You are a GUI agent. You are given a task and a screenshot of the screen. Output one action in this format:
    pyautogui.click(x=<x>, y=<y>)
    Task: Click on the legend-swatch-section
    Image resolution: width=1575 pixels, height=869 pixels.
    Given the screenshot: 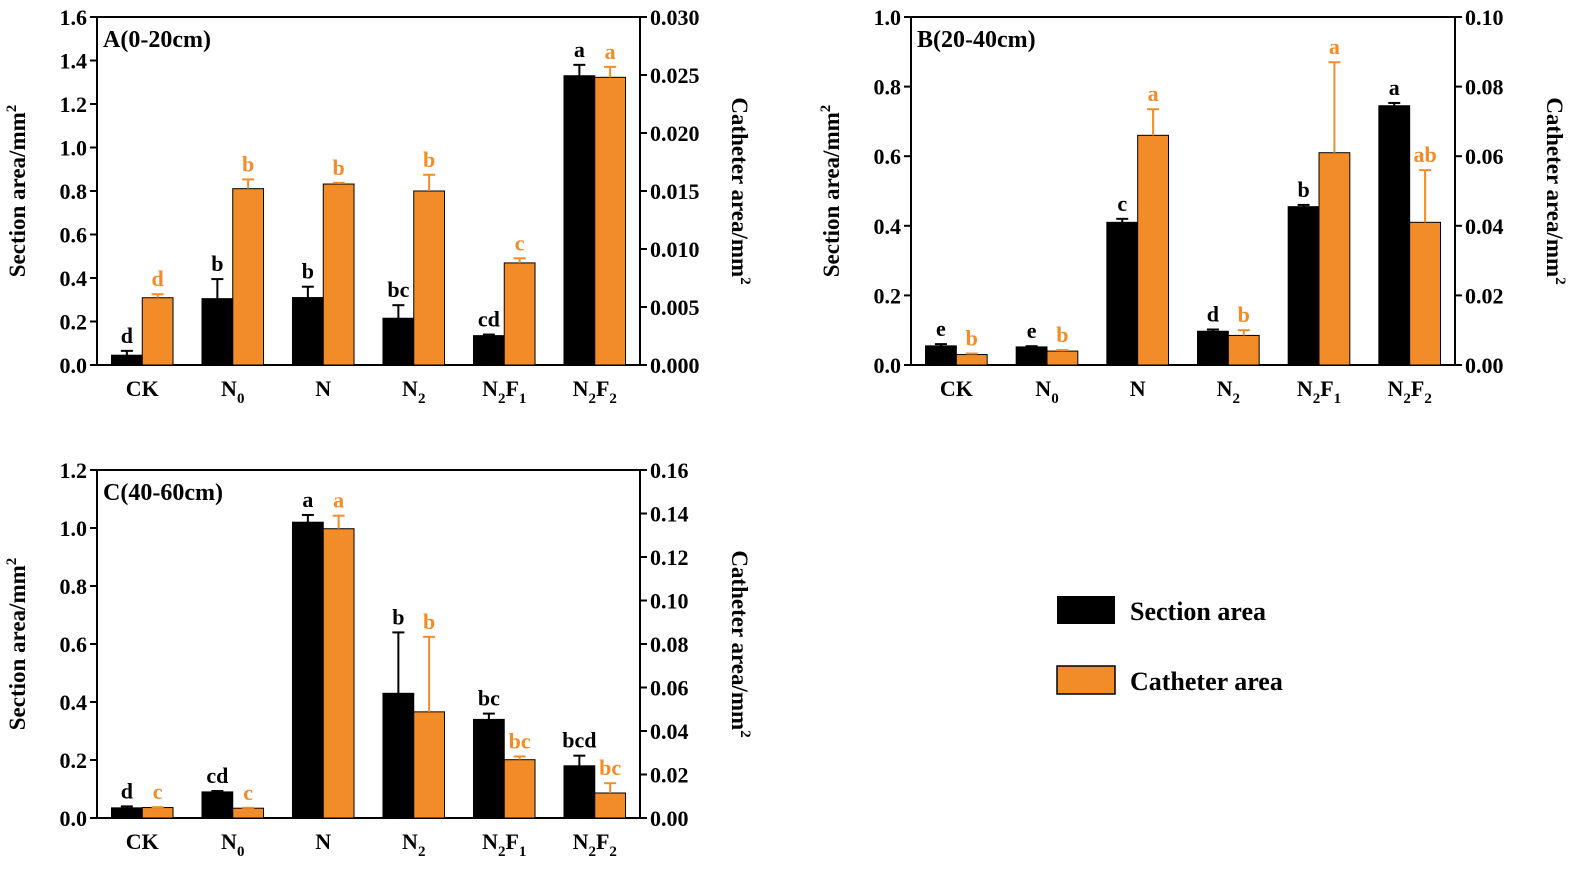 What is the action you would take?
    pyautogui.click(x=1086, y=610)
    